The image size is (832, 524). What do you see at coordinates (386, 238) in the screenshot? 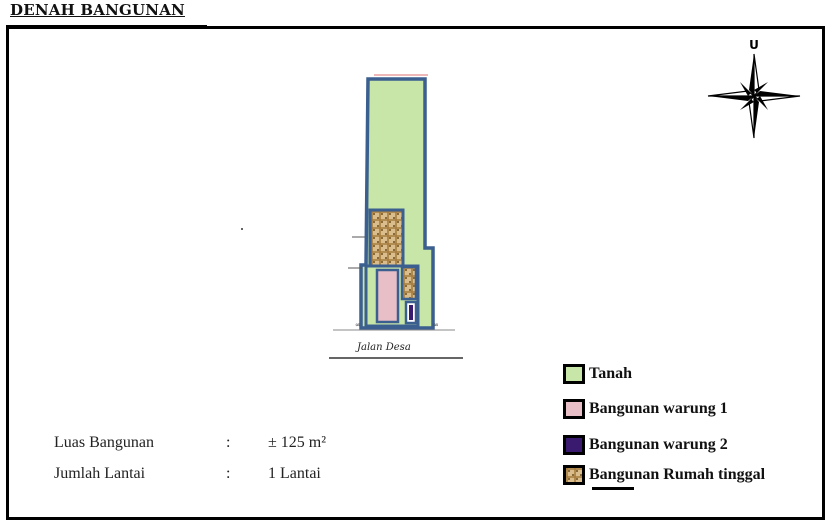
I see `rumah-tinggal-building` at bounding box center [386, 238].